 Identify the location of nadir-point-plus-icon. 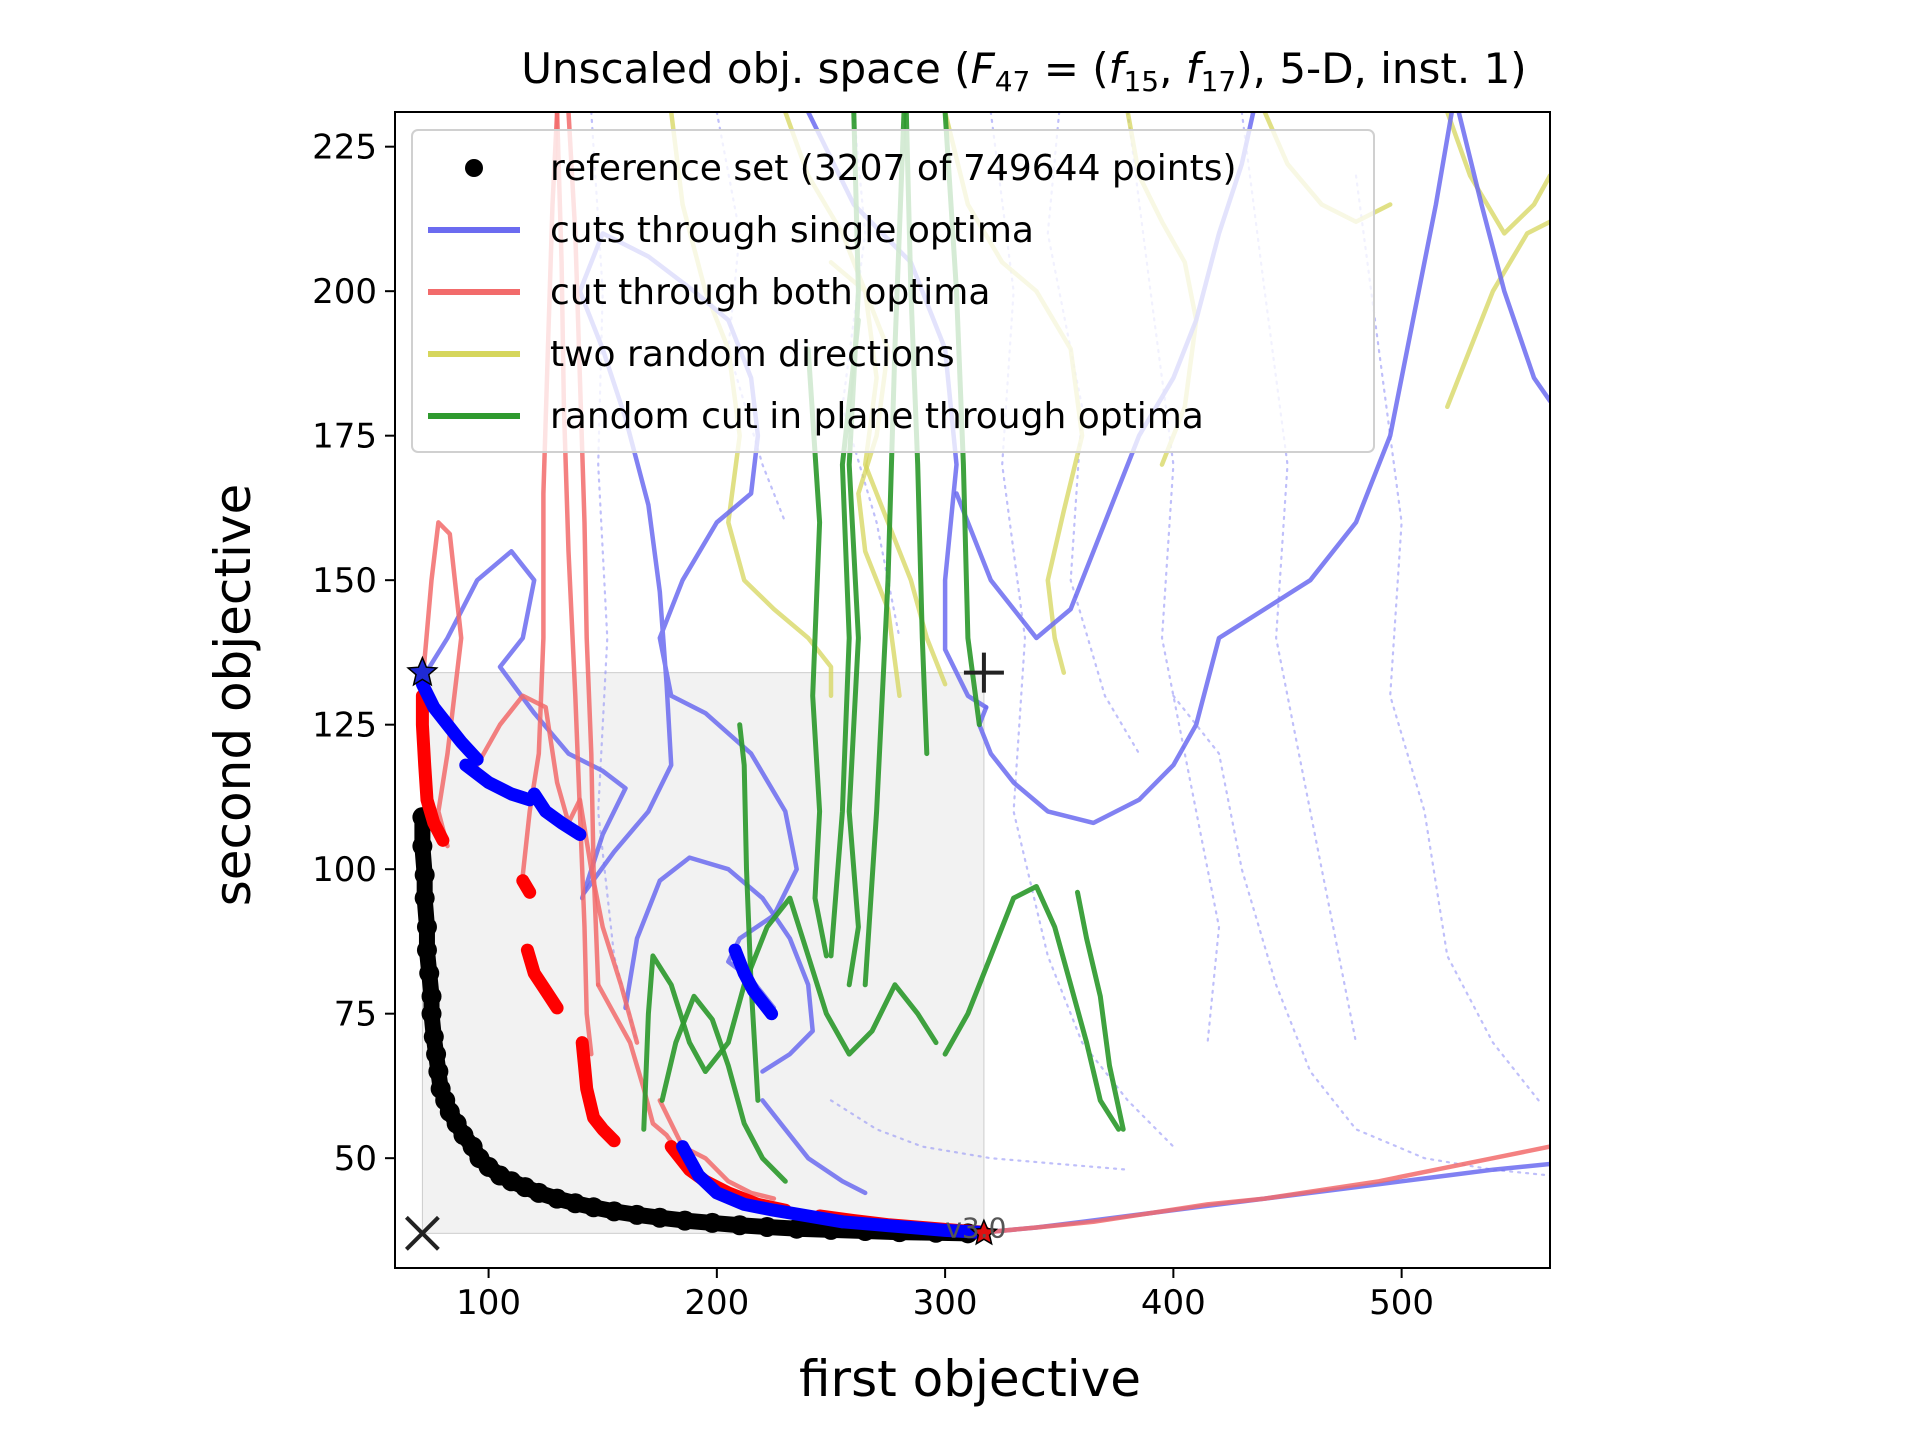
(983, 672).